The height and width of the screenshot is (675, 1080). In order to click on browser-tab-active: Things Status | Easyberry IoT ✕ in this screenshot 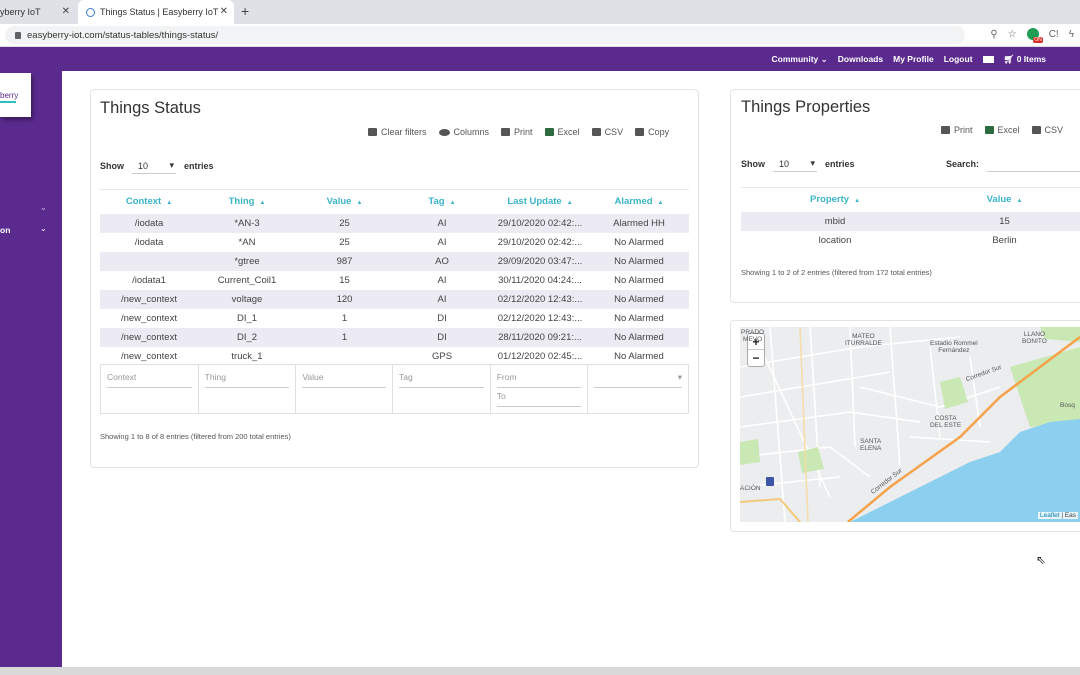, I will do `click(156, 12)`.